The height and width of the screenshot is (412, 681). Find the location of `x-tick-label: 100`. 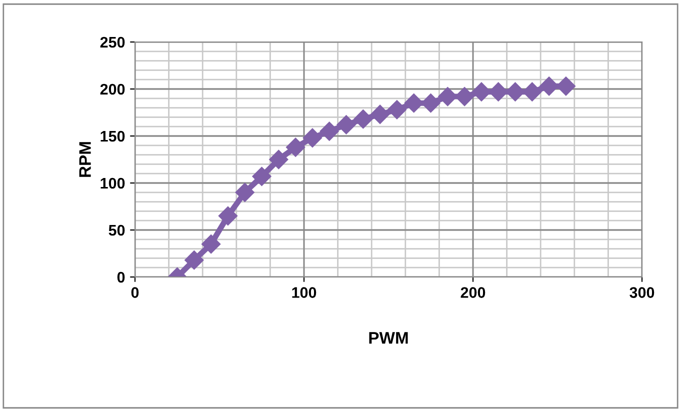

x-tick-label: 100 is located at coordinates (304, 292).